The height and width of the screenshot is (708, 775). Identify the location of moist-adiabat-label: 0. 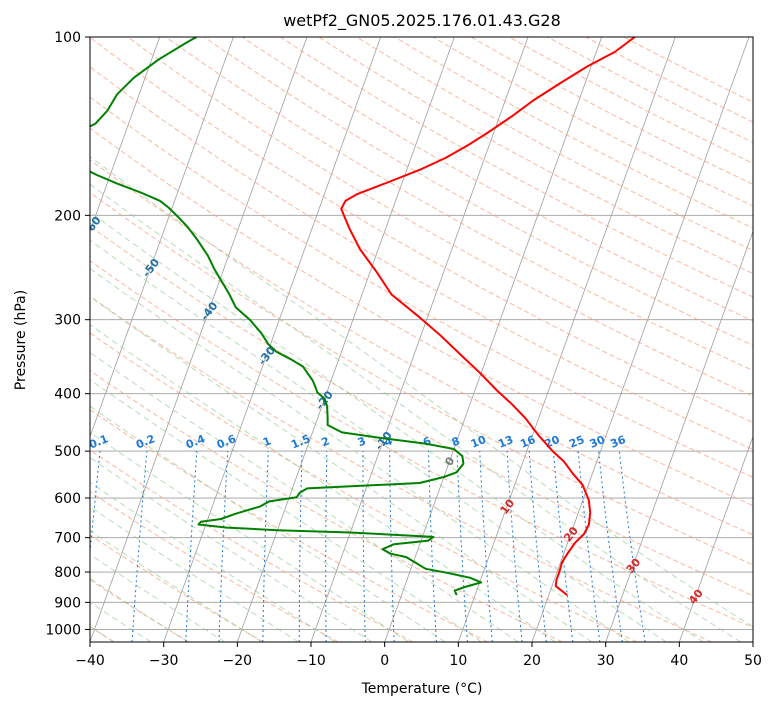
(449, 461).